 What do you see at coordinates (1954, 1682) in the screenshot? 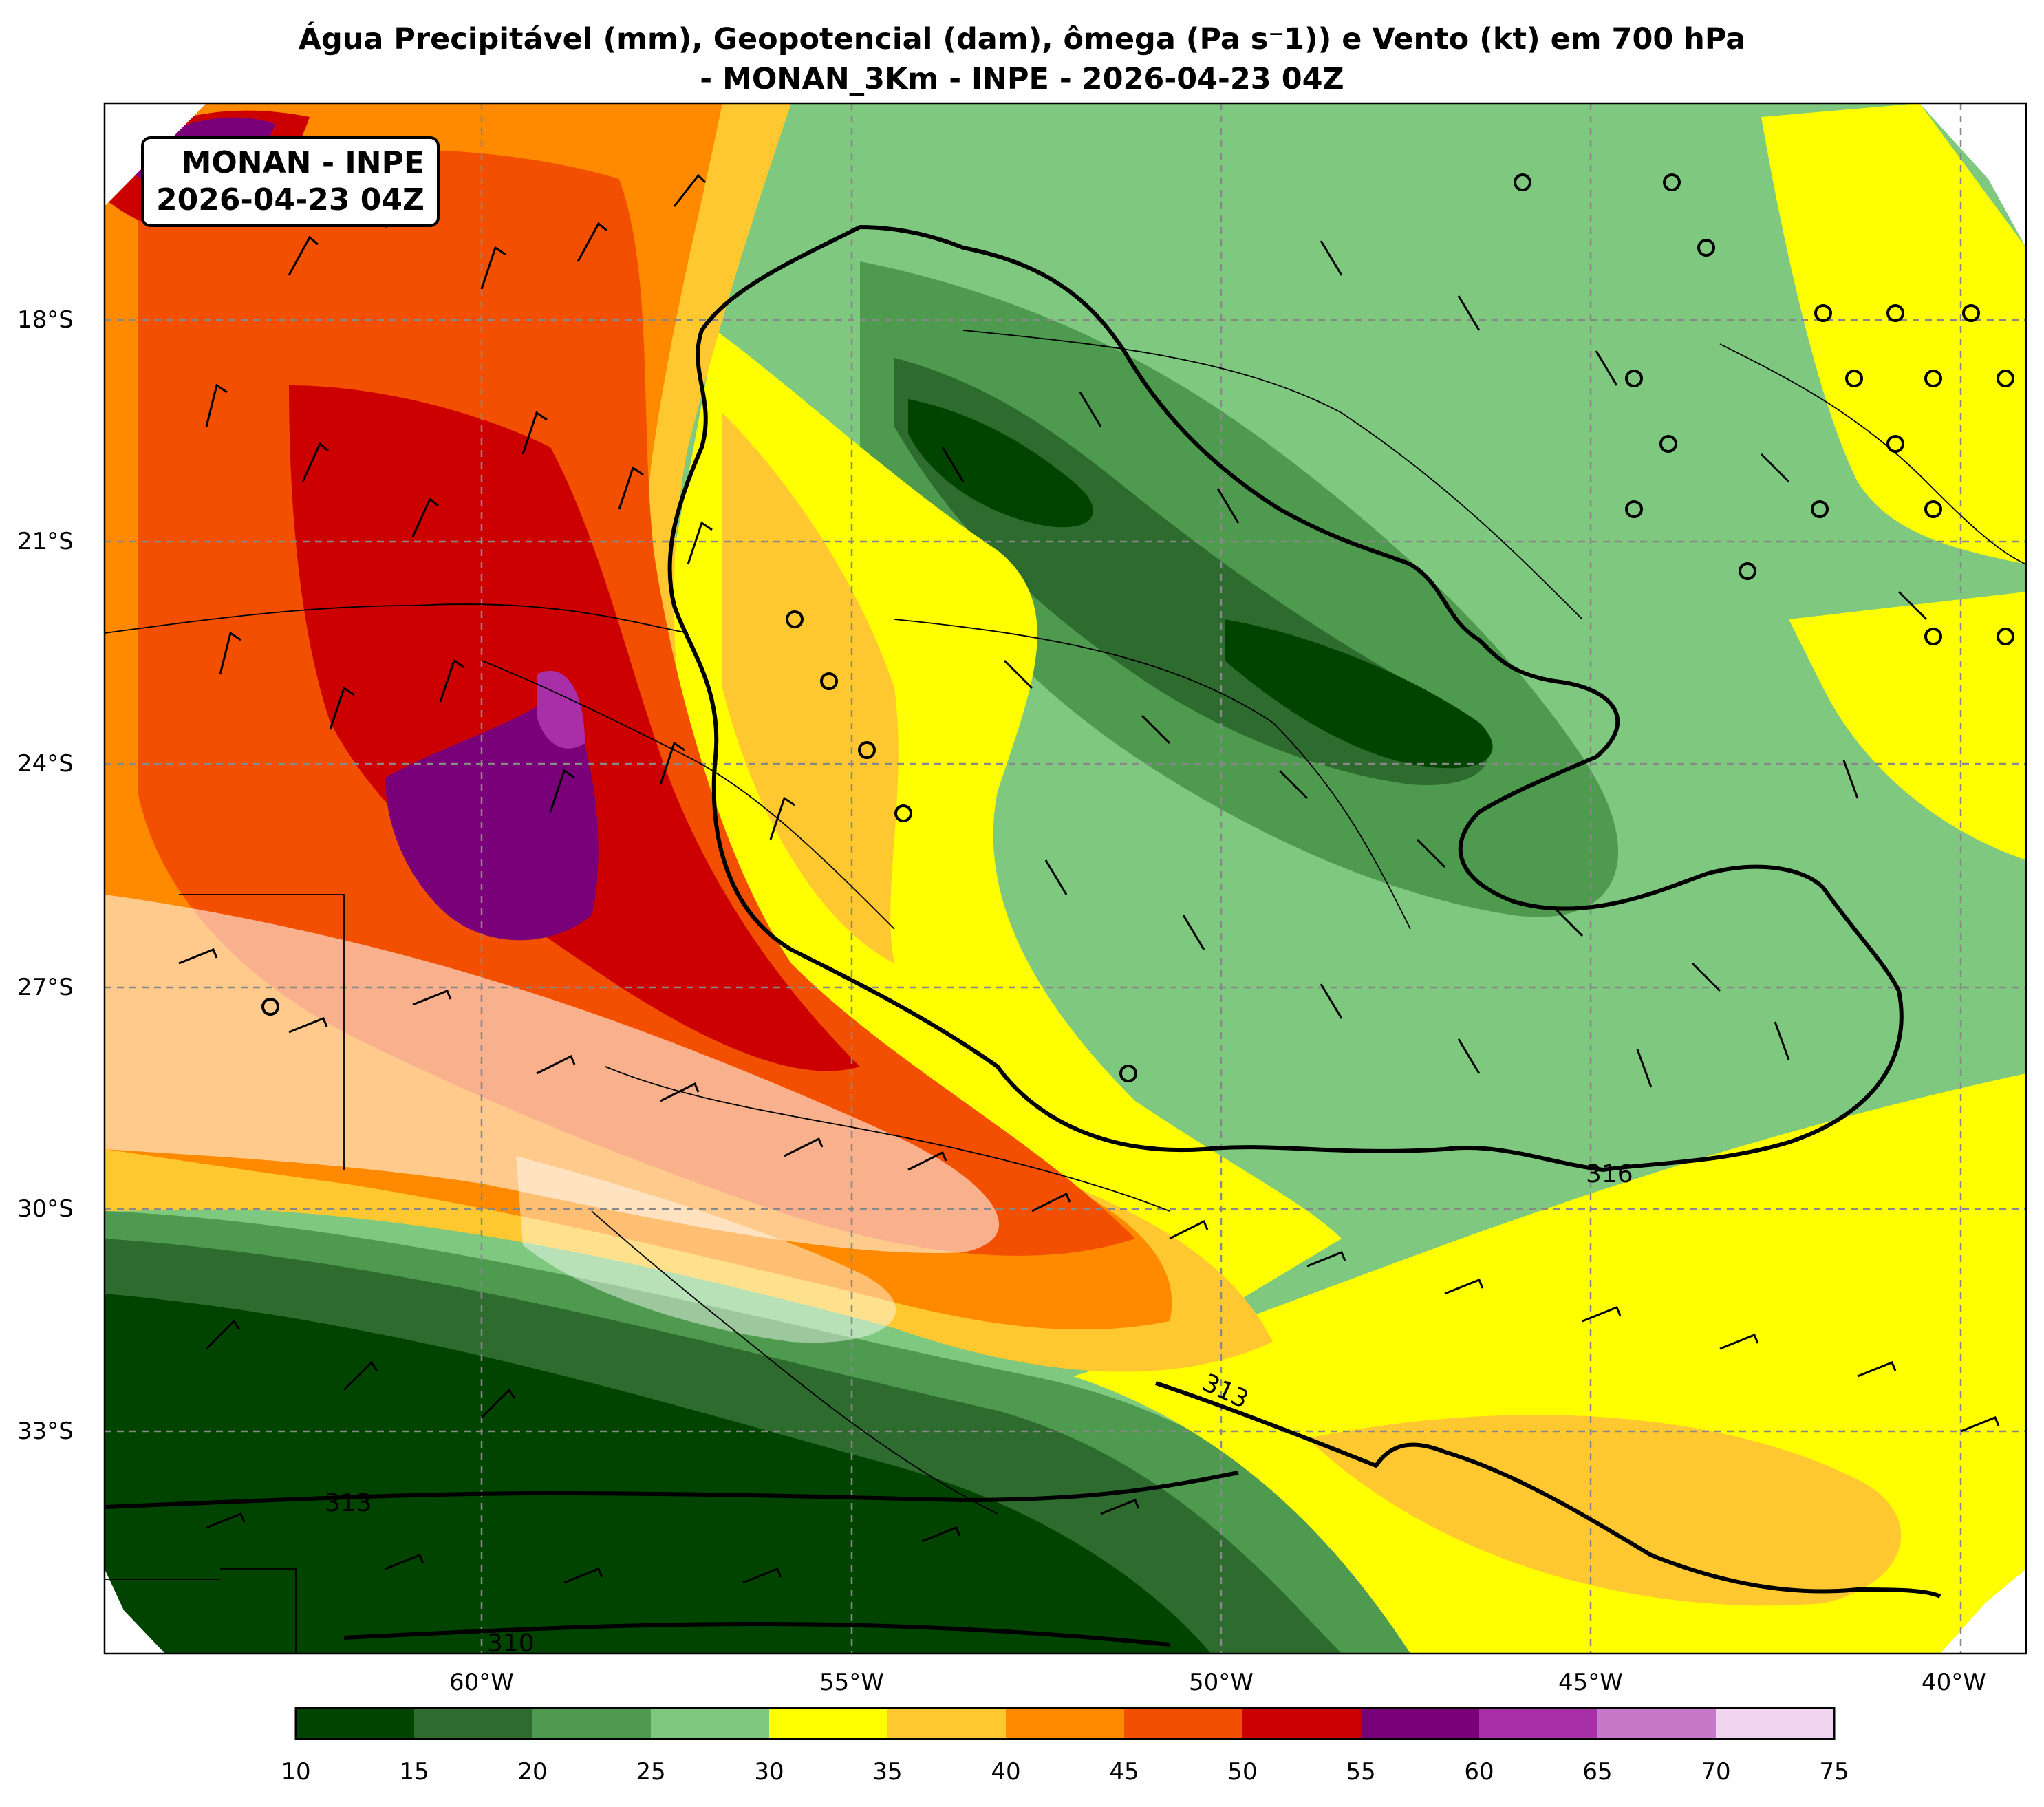
I see `lon-label-40w: 40°W` at bounding box center [1954, 1682].